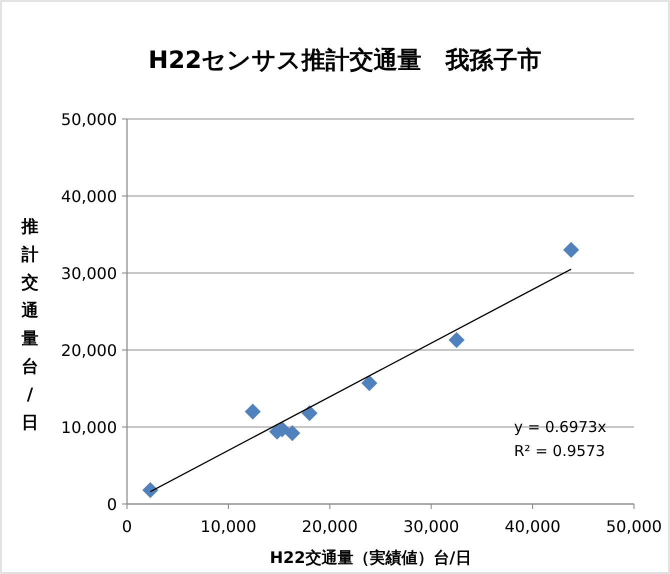 This screenshot has height=574, width=670. I want to click on x-tick-label: 40,000, so click(532, 526).